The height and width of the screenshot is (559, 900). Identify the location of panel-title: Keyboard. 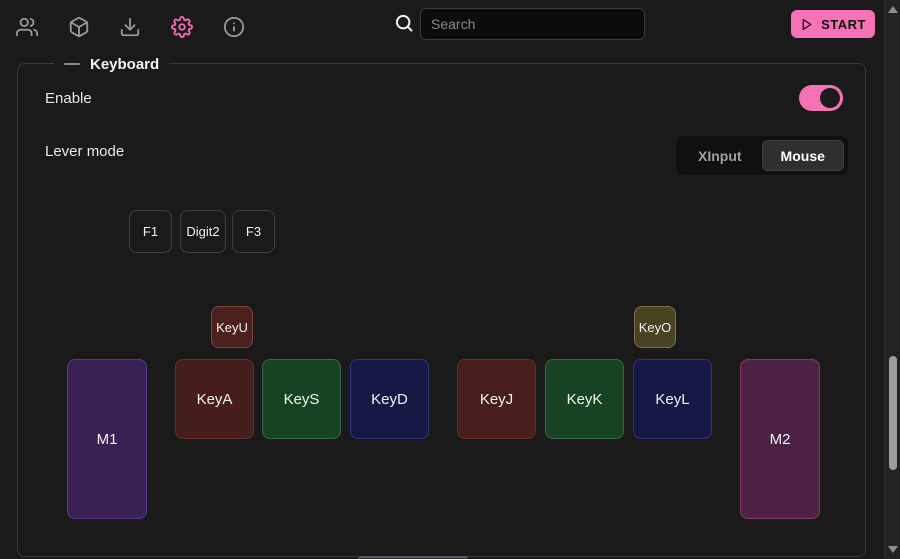
(125, 64).